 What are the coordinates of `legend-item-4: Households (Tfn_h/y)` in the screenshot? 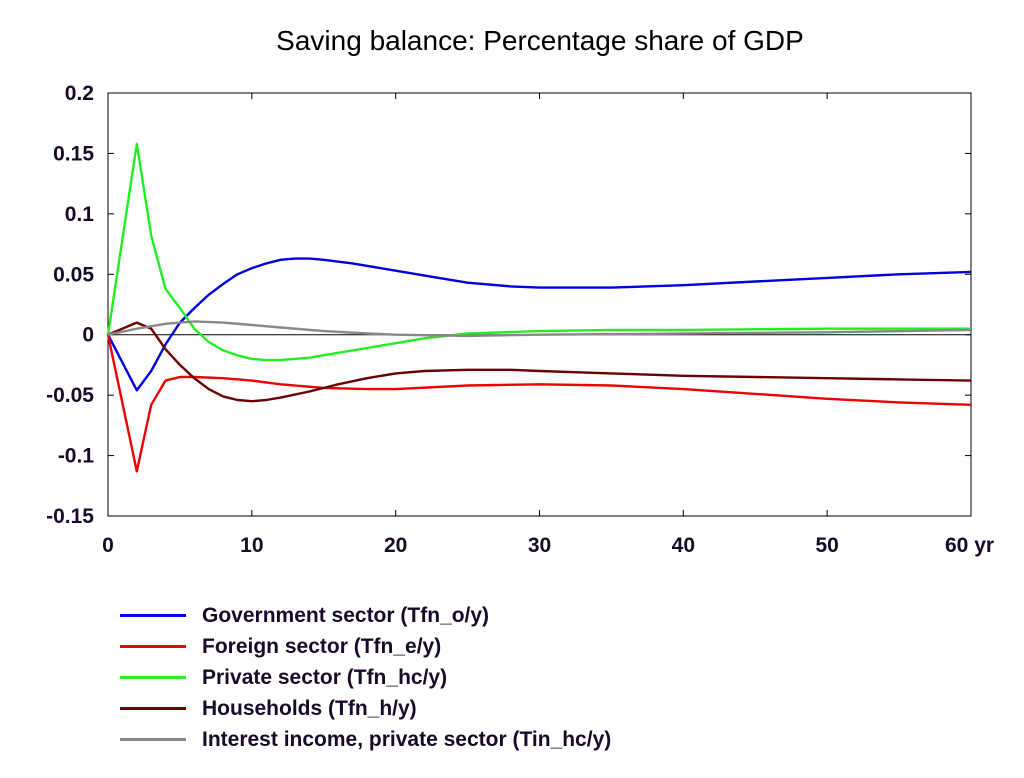 It's located at (365, 708).